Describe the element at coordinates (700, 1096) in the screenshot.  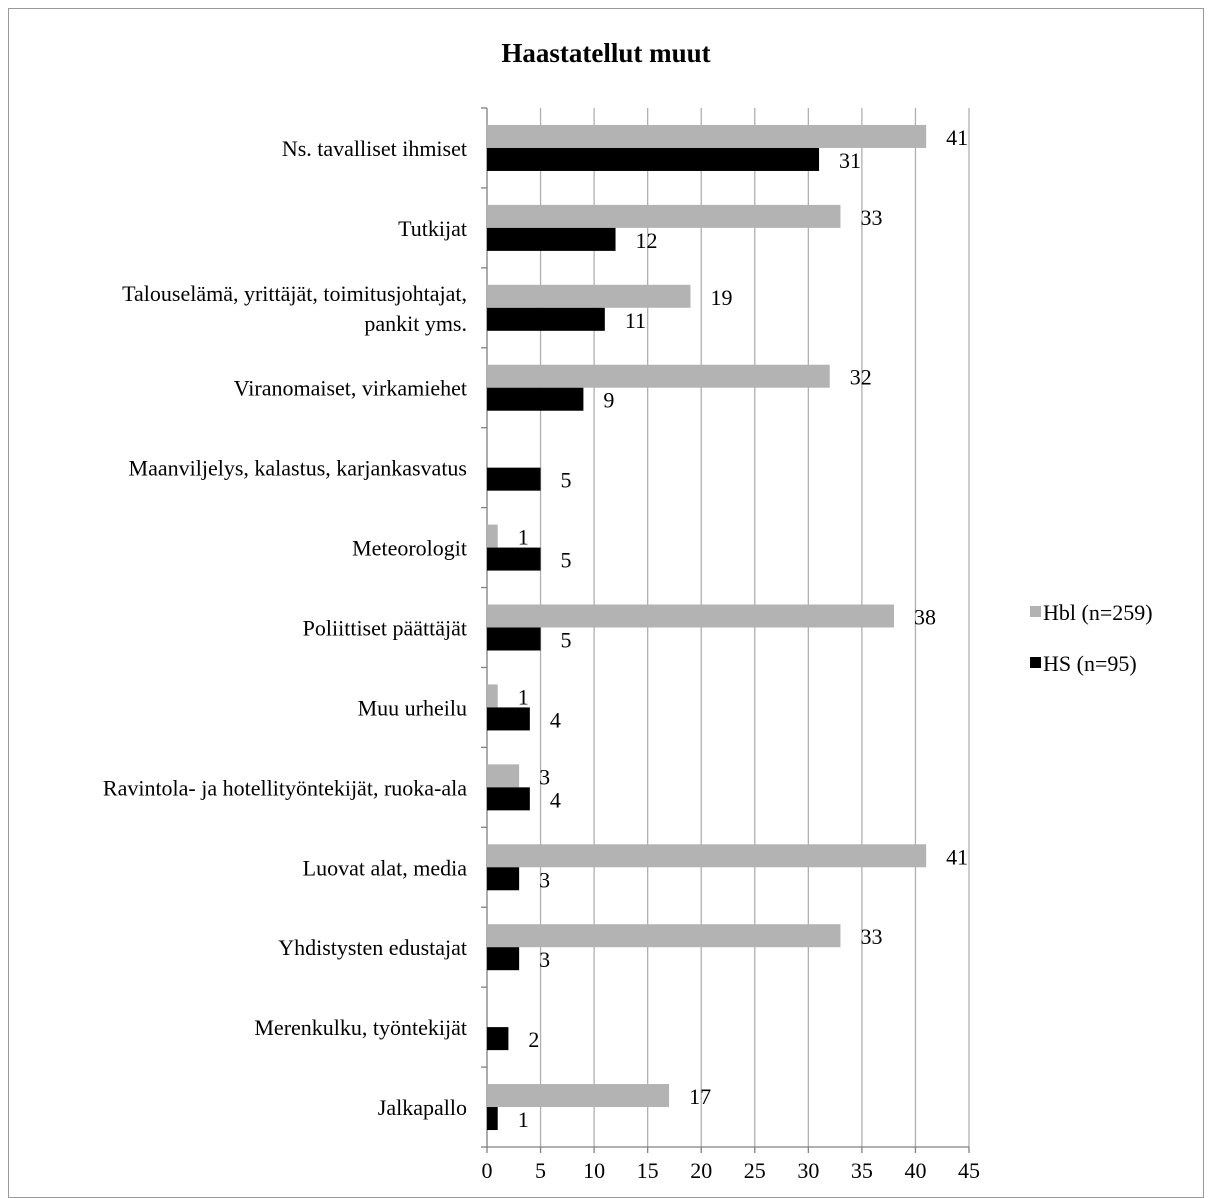
I see `data-label-hbl: 17` at that location.